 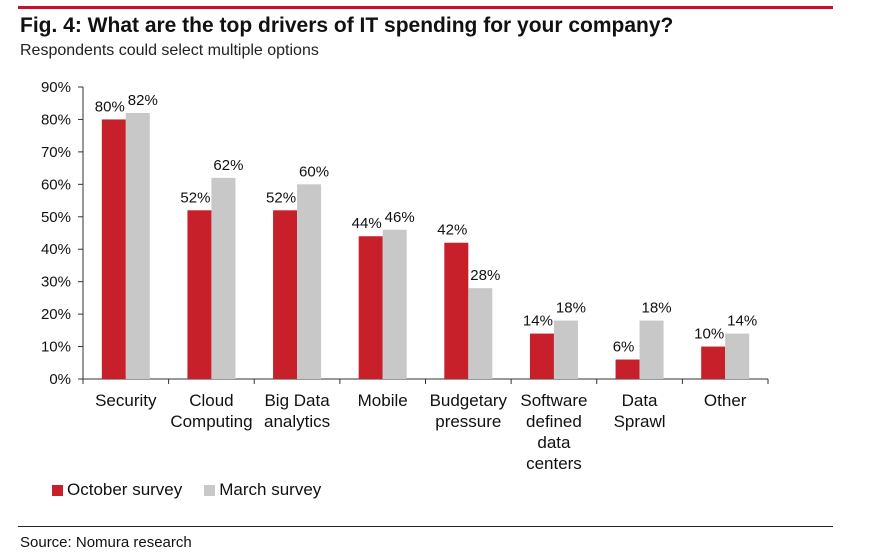 What do you see at coordinates (485, 275) in the screenshot?
I see `data-label: 28%` at bounding box center [485, 275].